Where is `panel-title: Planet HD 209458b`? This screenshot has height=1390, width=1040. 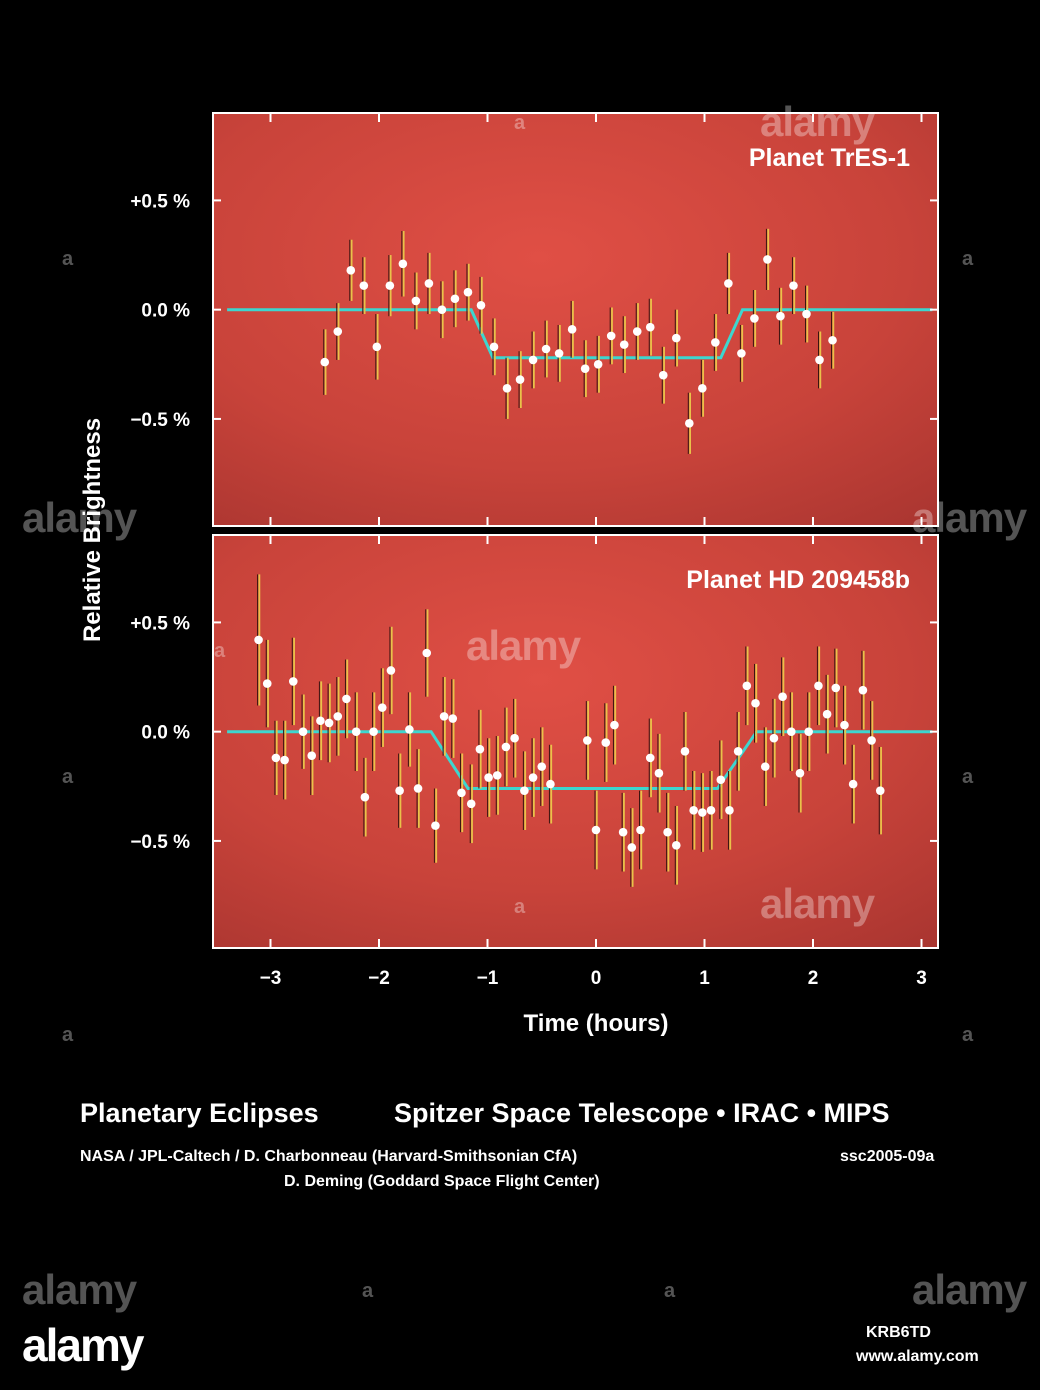 panel-title: Planet HD 209458b is located at coordinates (798, 580).